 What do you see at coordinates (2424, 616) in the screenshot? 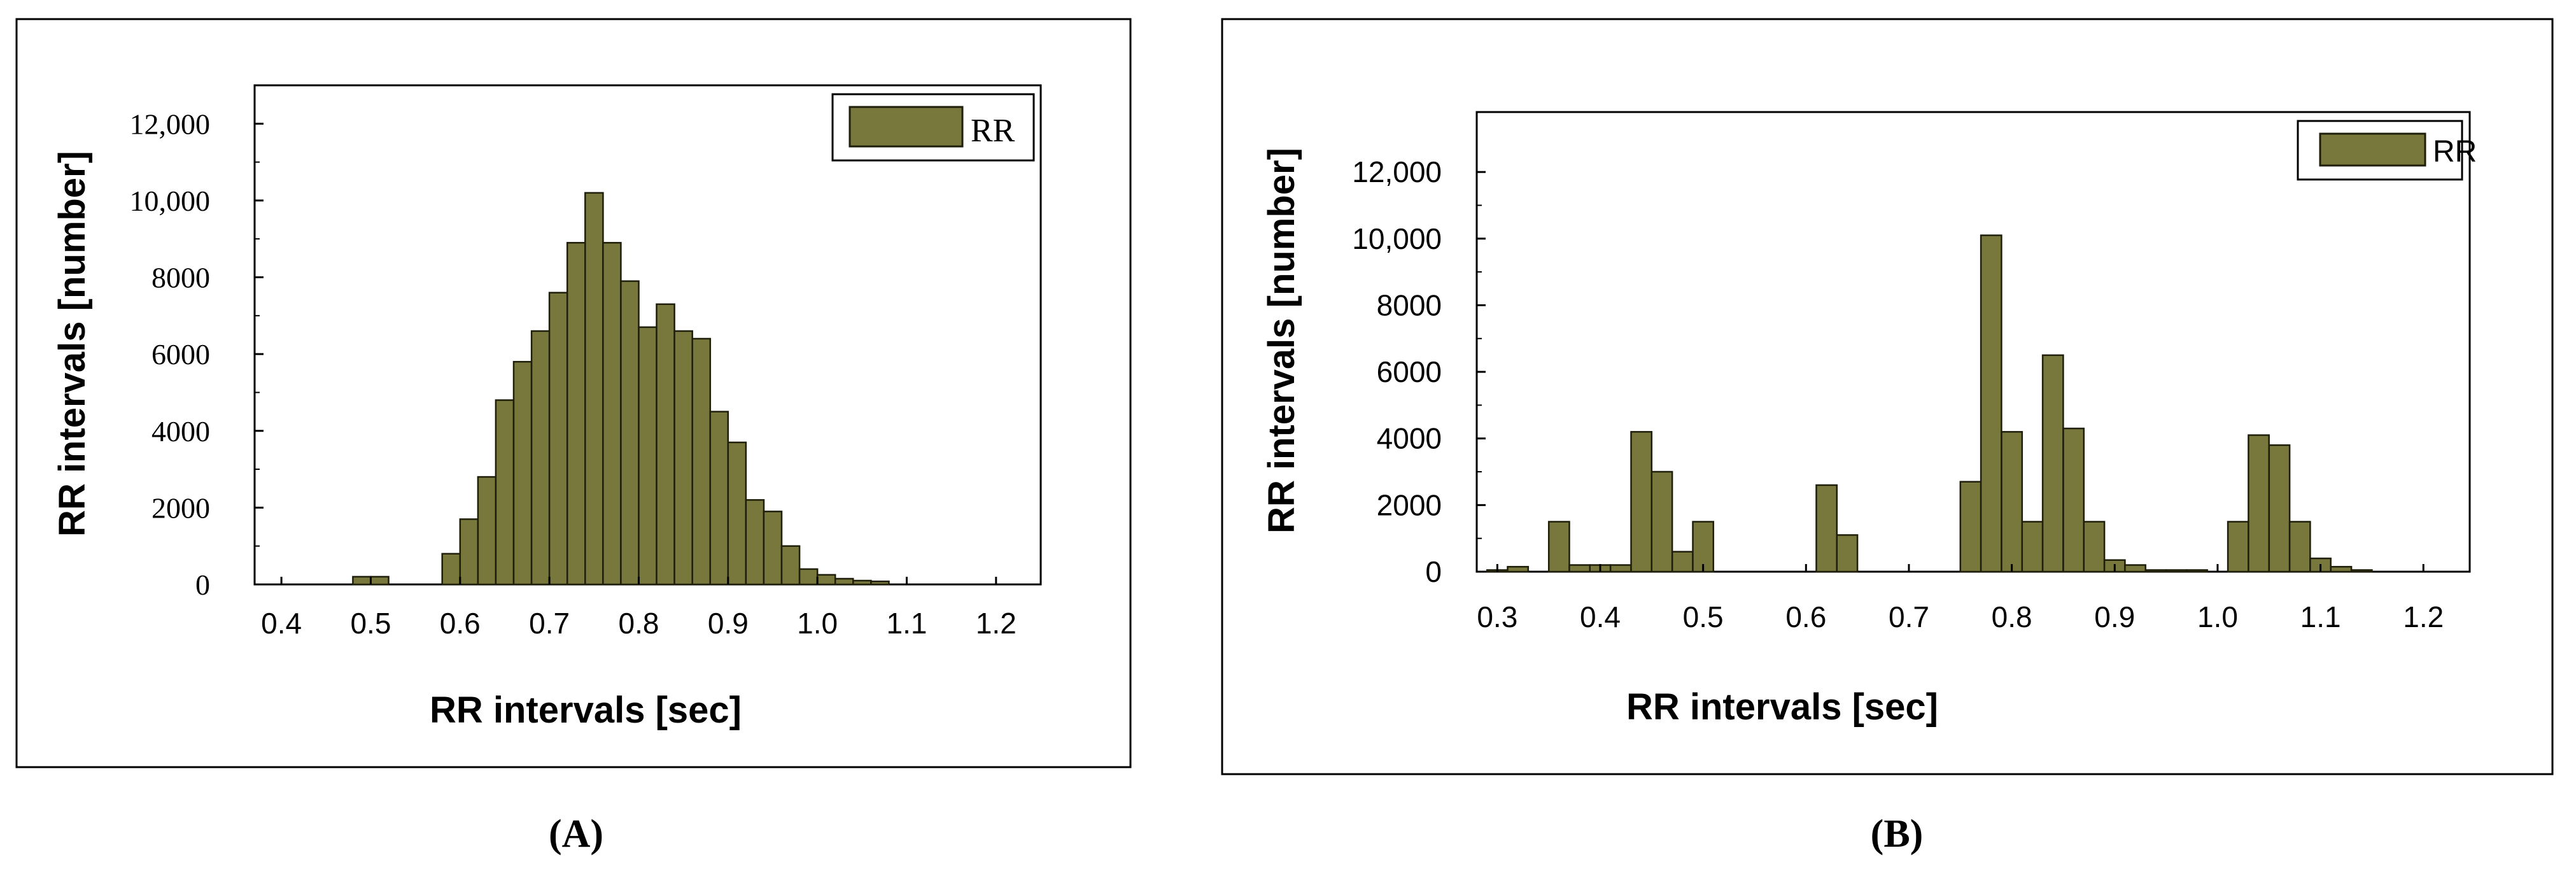
I see `panel-b-x-tick-label-9: 1.2` at bounding box center [2424, 616].